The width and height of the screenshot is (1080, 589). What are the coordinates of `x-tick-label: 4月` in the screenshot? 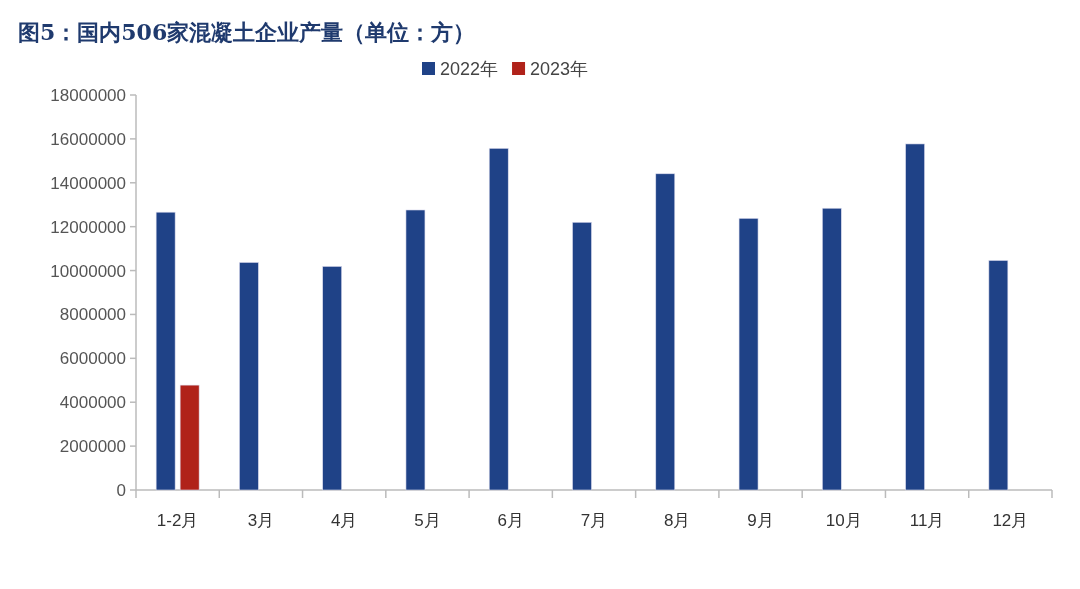 It's located at (344, 520).